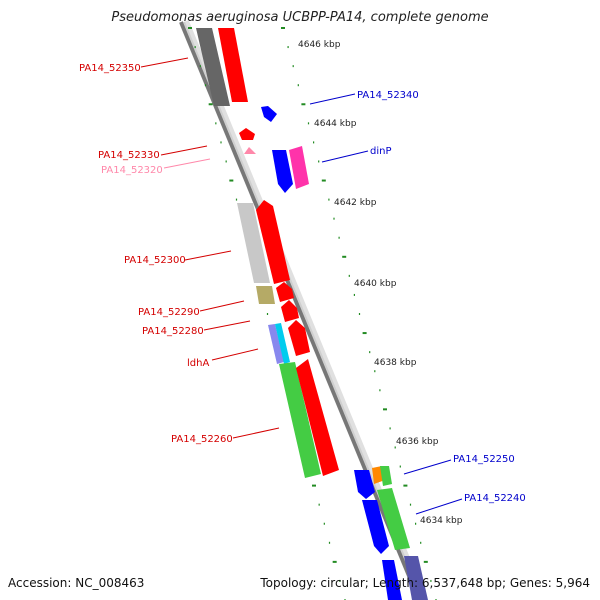 This screenshot has height=600, width=600. I want to click on gene-bar-PA14_52280-lower, so click(299, 338).